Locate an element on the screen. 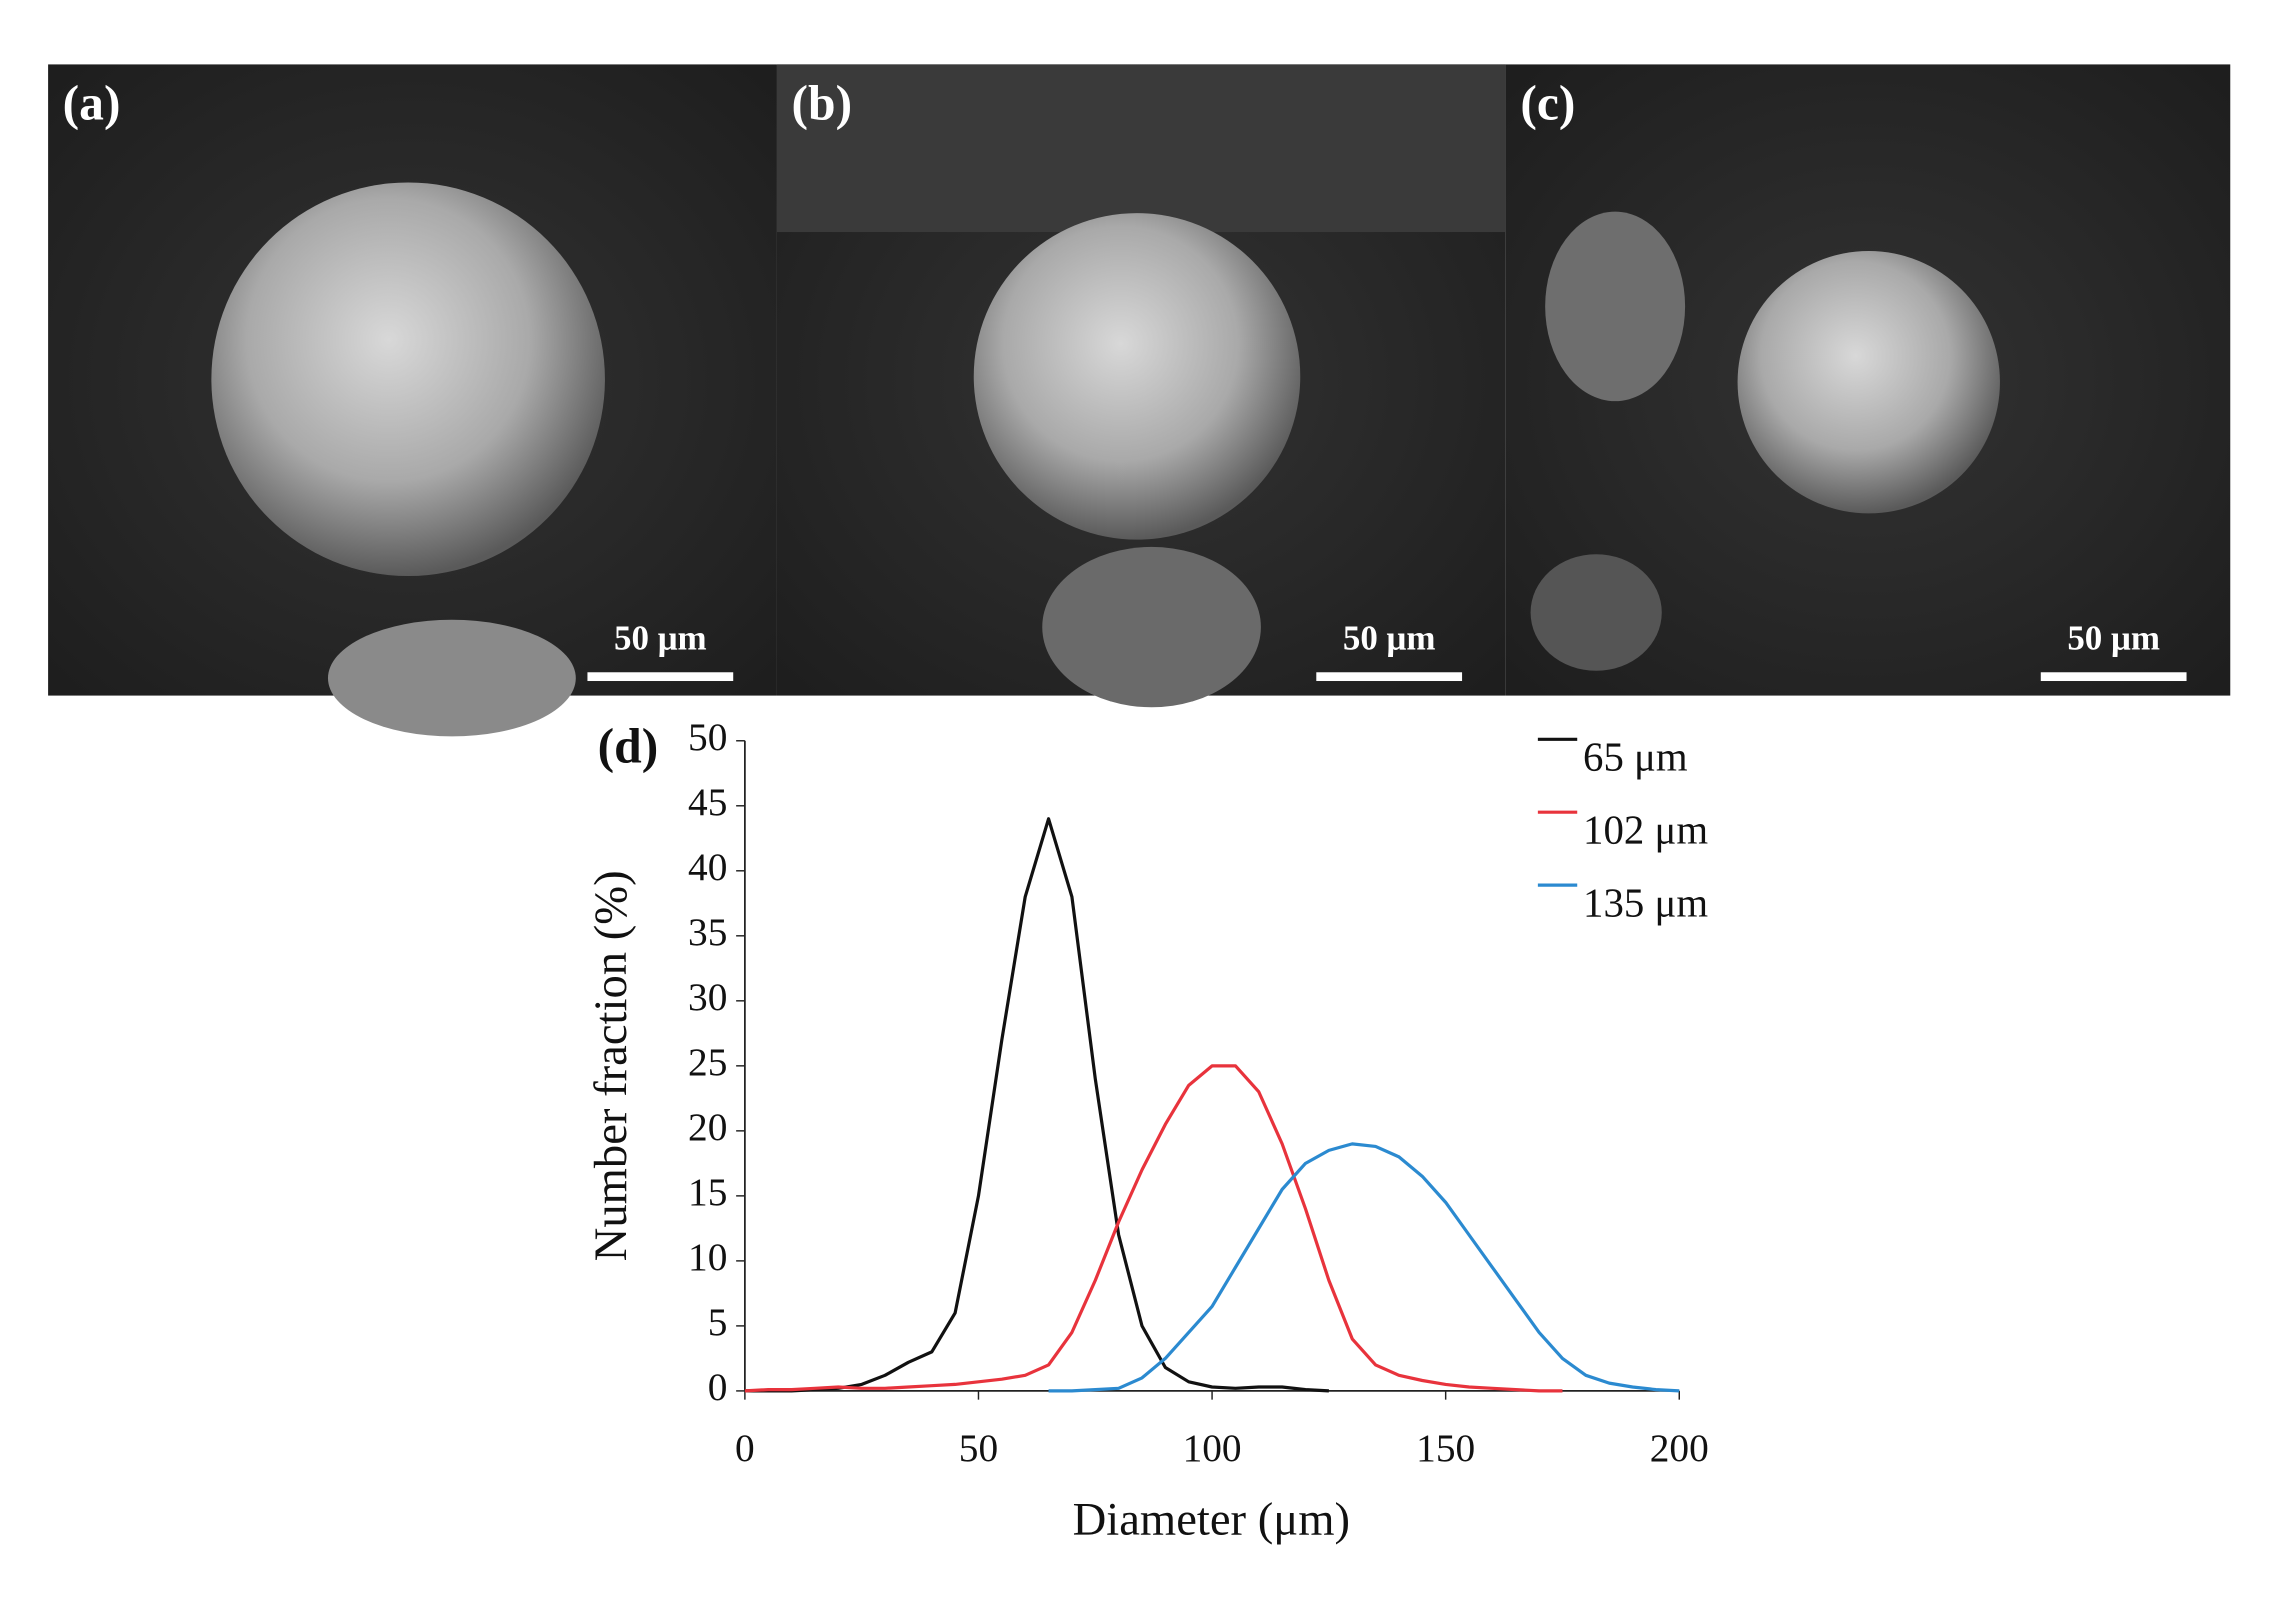  x-tick-label: 50 is located at coordinates (978, 1448).